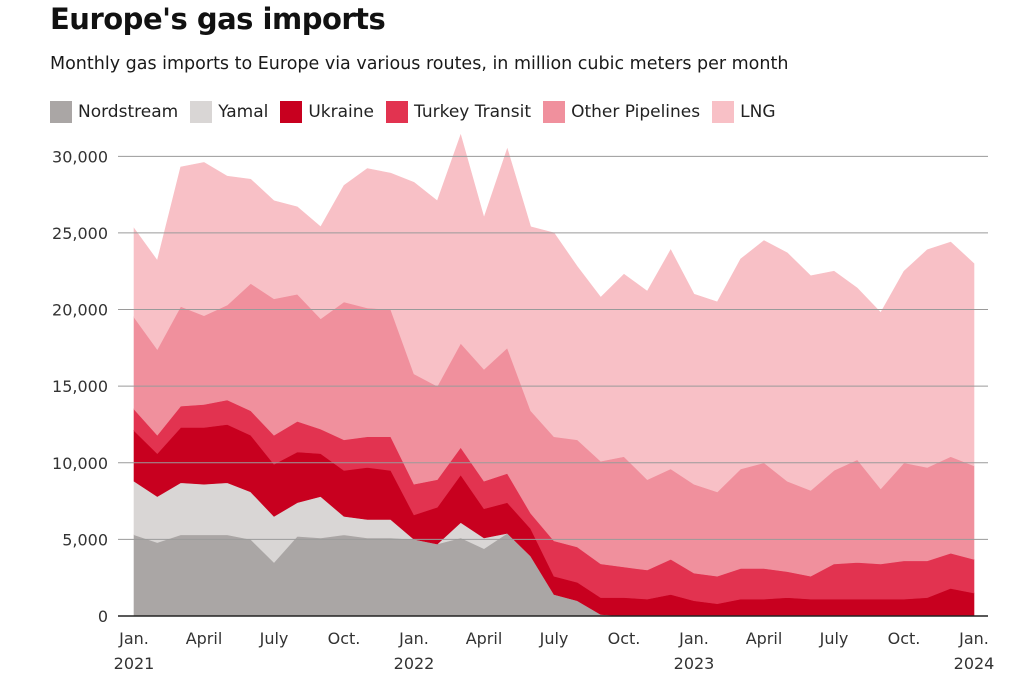  I want to click on legend-label: Other Pipelines, so click(636, 112).